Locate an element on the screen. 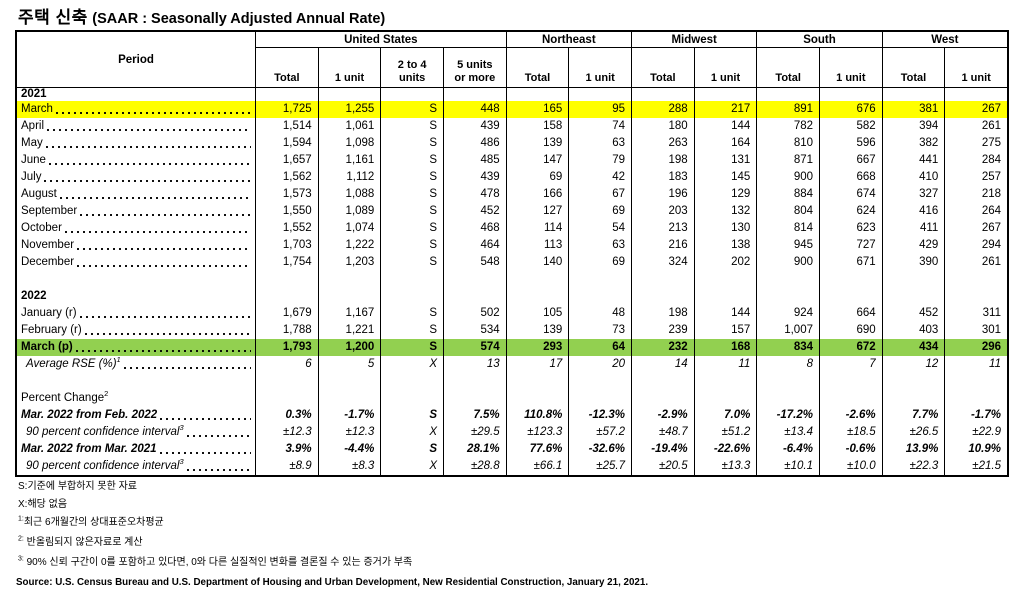 Image resolution: width=1023 pixels, height=597 pixels. value-cell: ±51.2 is located at coordinates (725, 432).